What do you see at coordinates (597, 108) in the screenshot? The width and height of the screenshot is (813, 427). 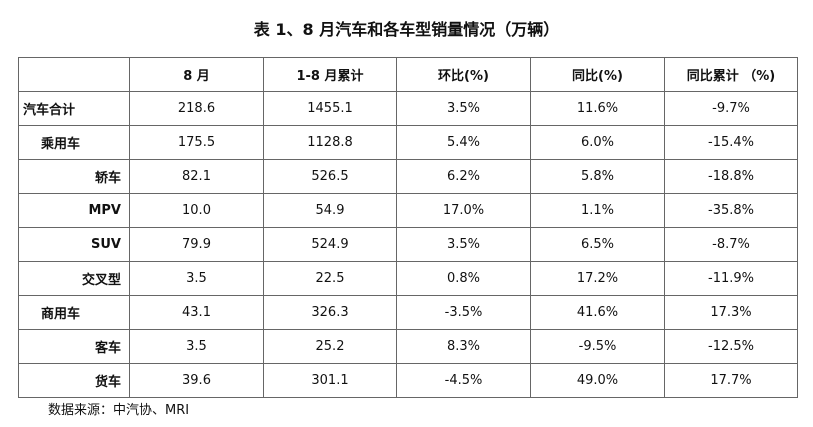 I see `table-cell: 11.6%` at bounding box center [597, 108].